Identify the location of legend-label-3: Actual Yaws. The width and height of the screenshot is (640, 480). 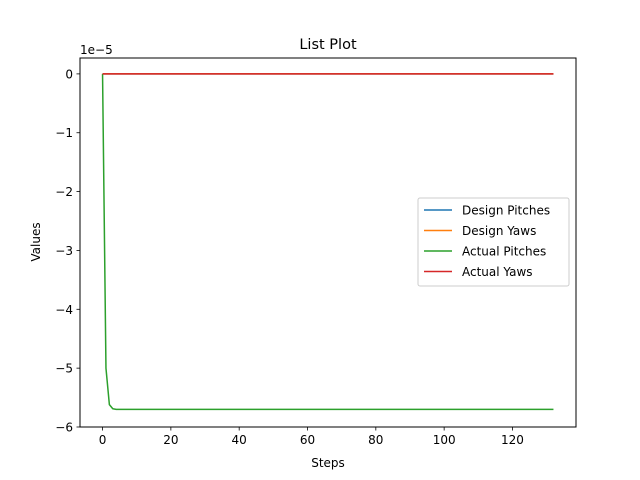
(497, 272).